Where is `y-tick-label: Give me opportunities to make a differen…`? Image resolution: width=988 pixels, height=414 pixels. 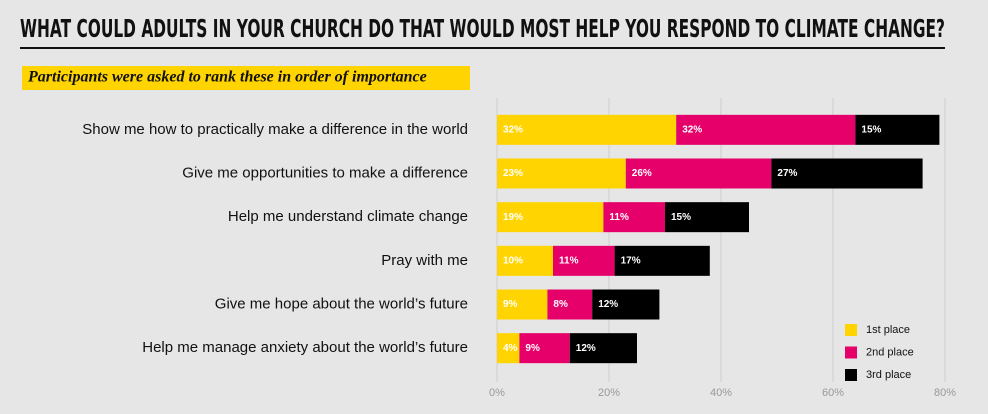 y-tick-label: Give me opportunities to make a differen… is located at coordinates (325, 172).